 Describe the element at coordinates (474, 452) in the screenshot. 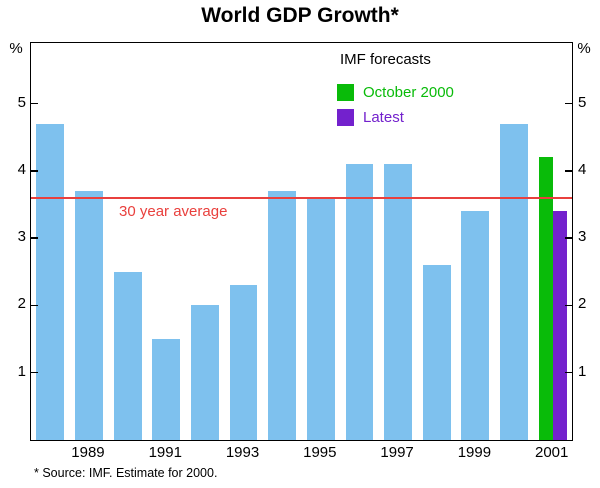

I see `x-axis-label-1999: 1999` at that location.